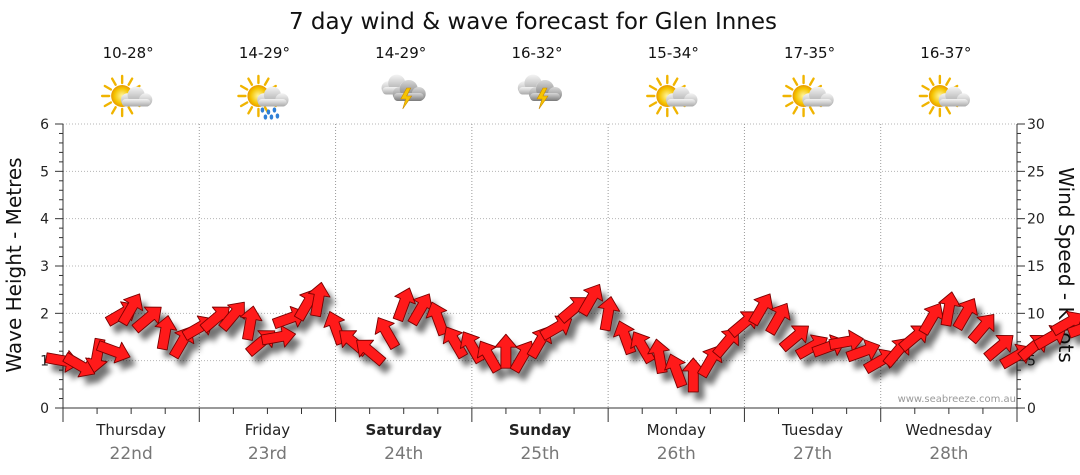 Image resolution: width=1080 pixels, height=475 pixels. What do you see at coordinates (673, 53) in the screenshot?
I see `day-temperature: 15-34°` at bounding box center [673, 53].